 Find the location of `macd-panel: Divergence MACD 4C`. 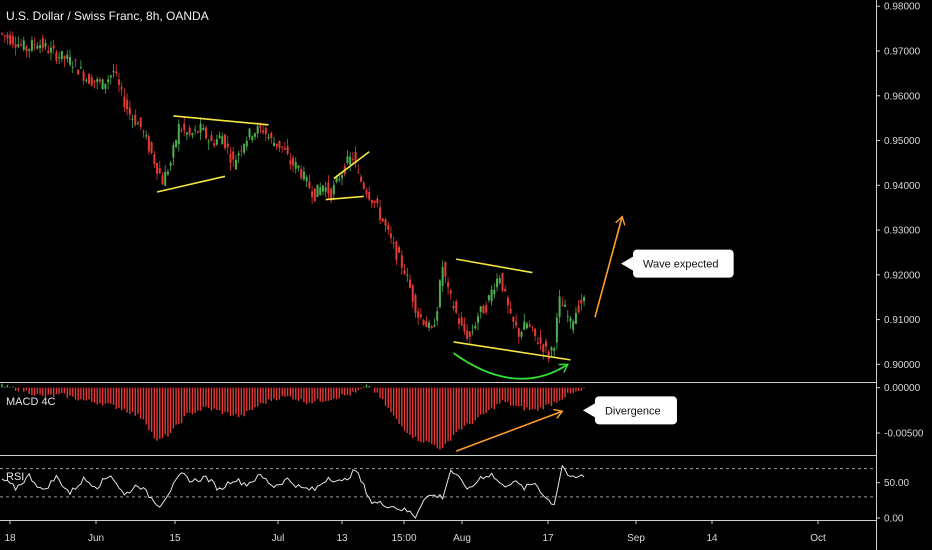

macd-panel: Divergence MACD 4C is located at coordinates (339, 417).